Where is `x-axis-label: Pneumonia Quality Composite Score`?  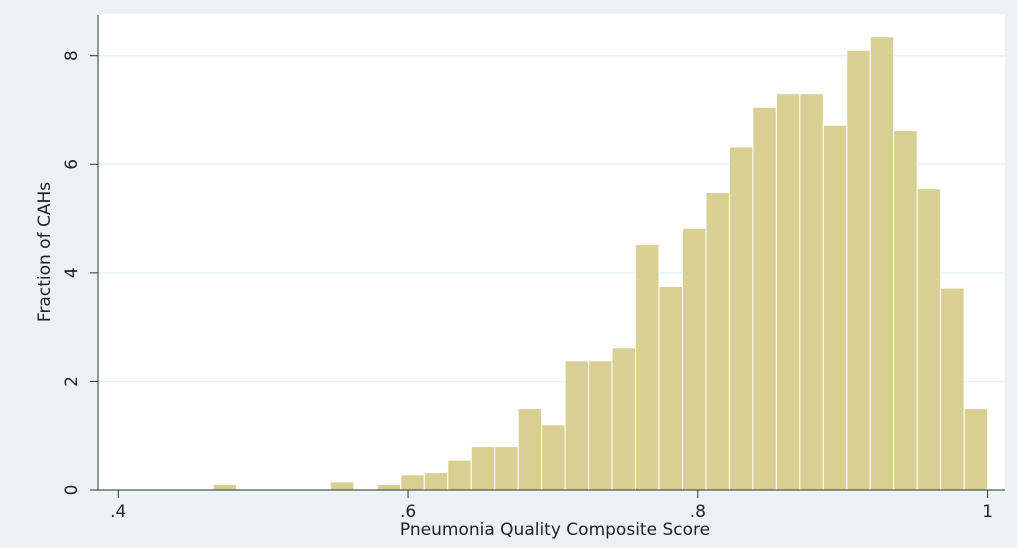 x-axis-label: Pneumonia Quality Composite Score is located at coordinates (555, 530).